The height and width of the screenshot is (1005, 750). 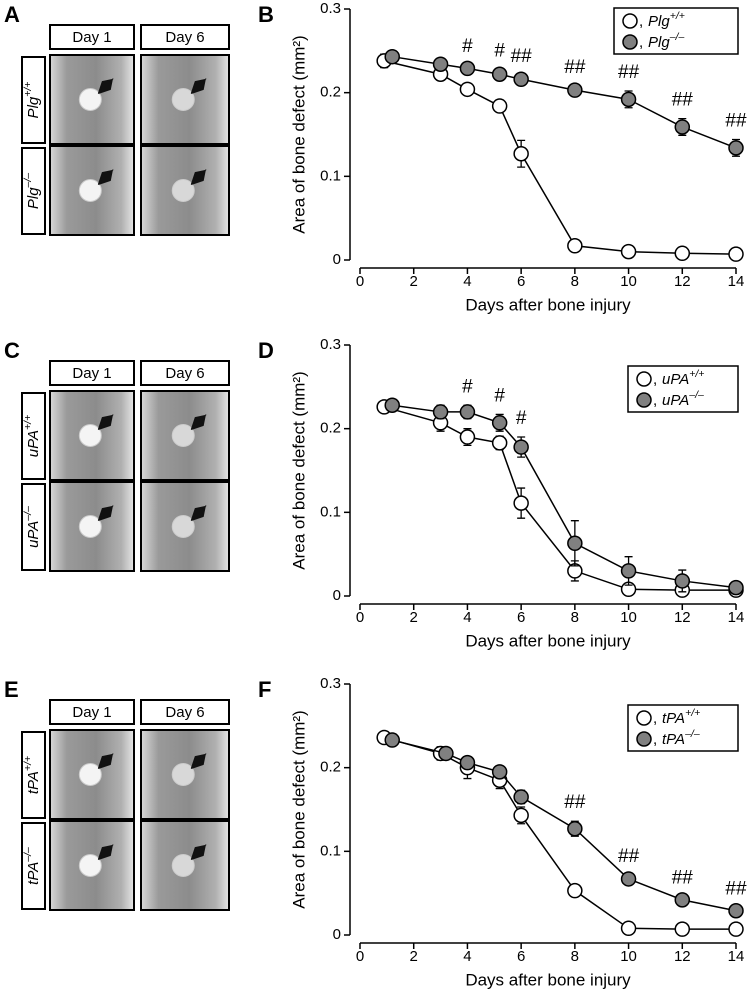 I want to click on panel-letter: E, so click(x=11, y=689).